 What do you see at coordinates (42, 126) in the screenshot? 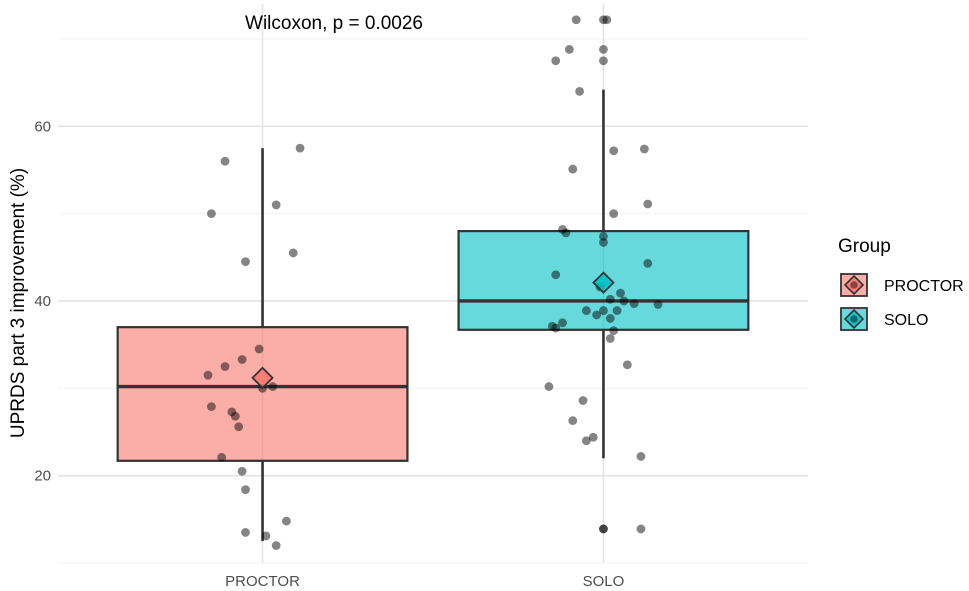
I see `y-tick-label: 60` at bounding box center [42, 126].